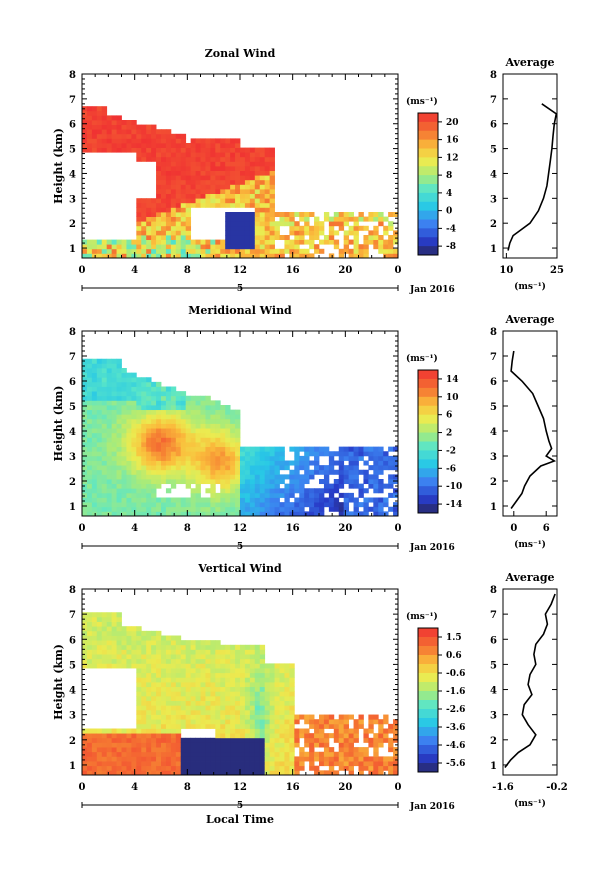 The image size is (616, 873). What do you see at coordinates (493, 249) in the screenshot?
I see `average-y-tick-label: 1` at bounding box center [493, 249].